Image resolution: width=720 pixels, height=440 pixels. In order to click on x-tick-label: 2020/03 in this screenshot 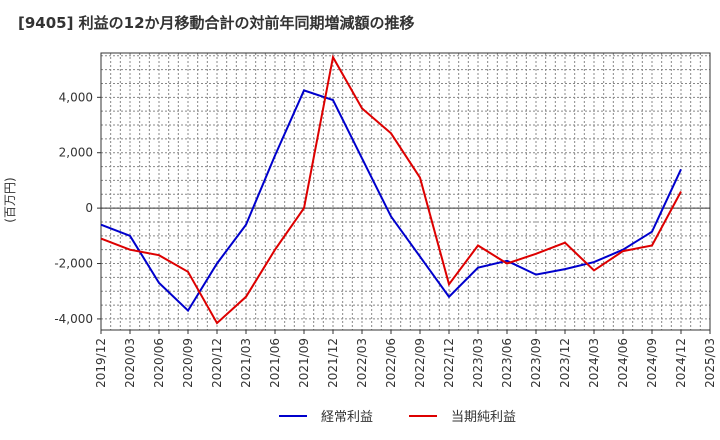, I will do `click(130, 363)`.